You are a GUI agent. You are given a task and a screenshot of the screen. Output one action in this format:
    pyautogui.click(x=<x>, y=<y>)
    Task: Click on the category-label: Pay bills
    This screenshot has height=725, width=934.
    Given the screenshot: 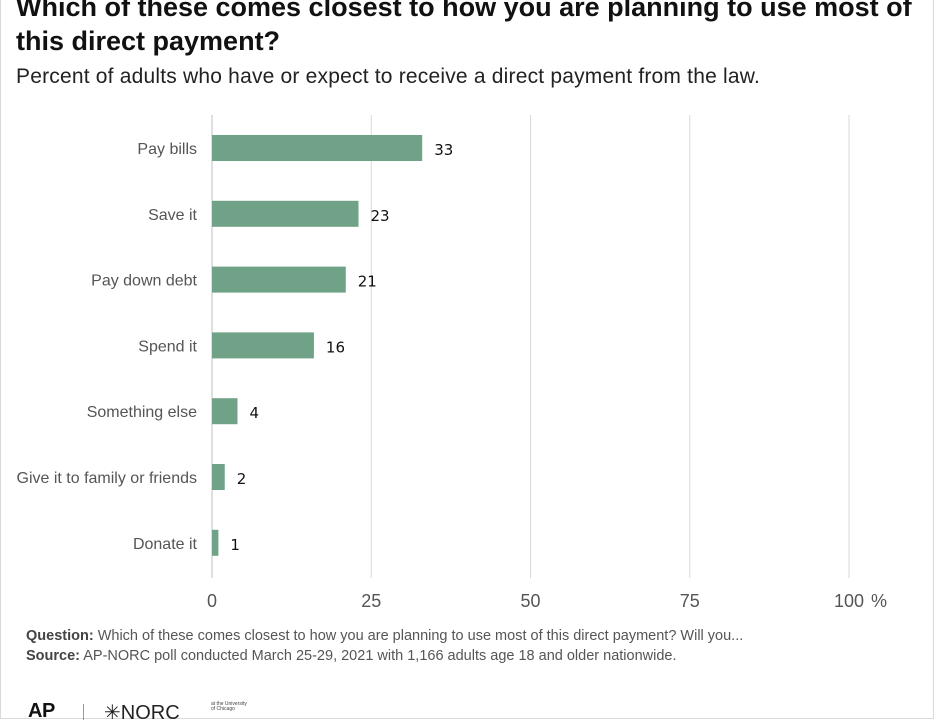 What is the action you would take?
    pyautogui.click(x=167, y=149)
    